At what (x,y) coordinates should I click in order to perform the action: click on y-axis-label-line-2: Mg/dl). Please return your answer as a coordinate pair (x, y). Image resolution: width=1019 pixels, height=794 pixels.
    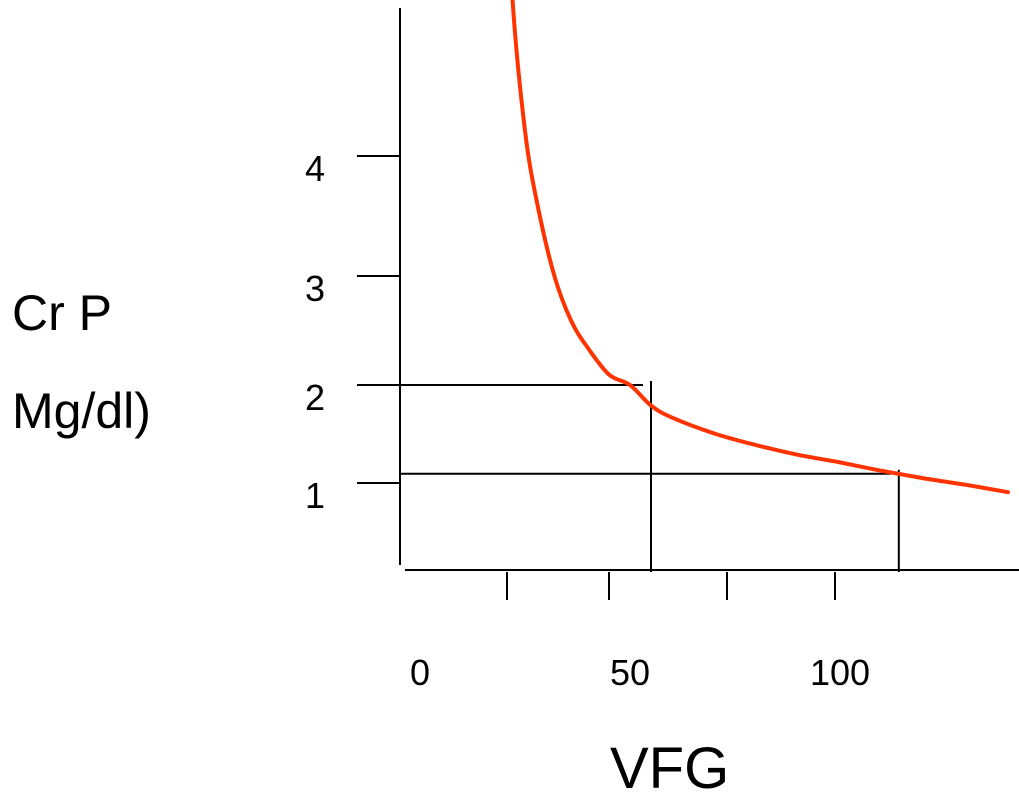
    Looking at the image, I should click on (81, 411).